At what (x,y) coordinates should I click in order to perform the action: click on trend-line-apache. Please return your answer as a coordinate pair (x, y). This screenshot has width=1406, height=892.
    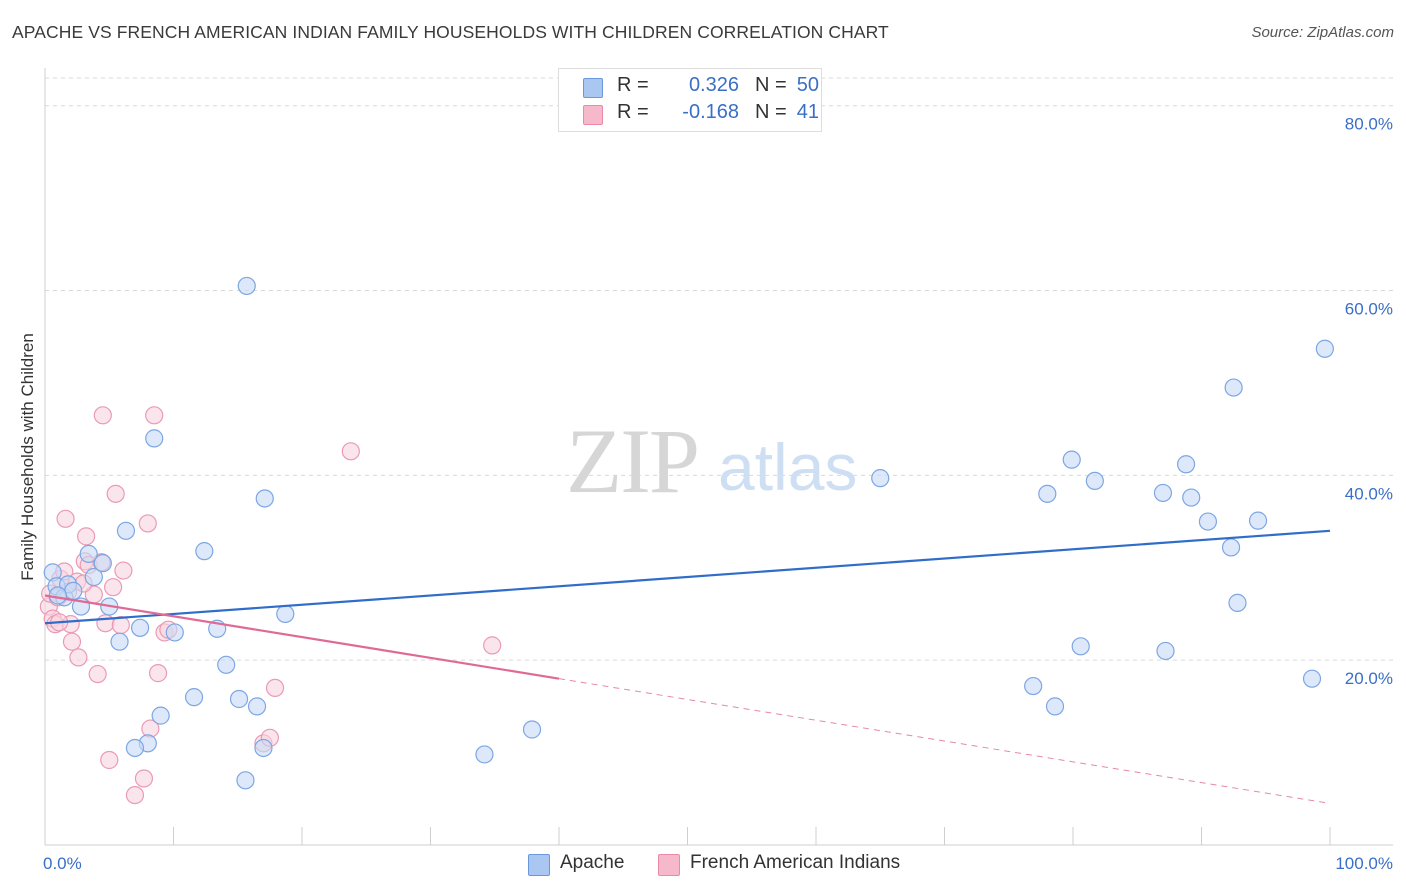
    Looking at the image, I should click on (687, 577).